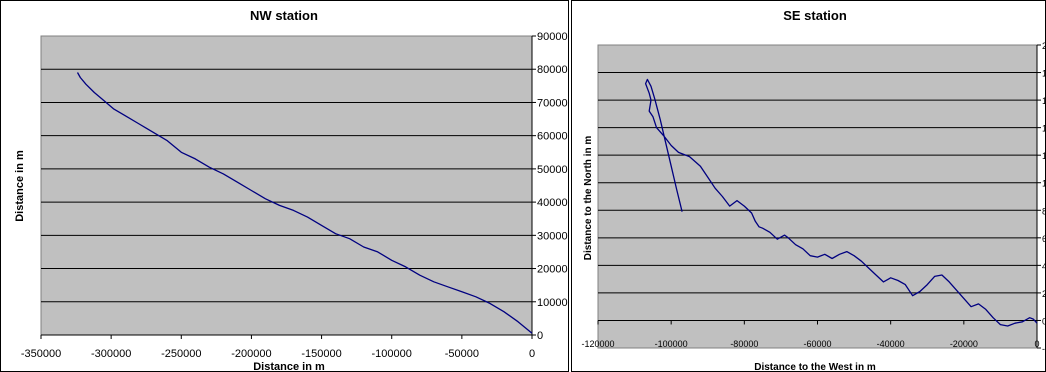 The width and height of the screenshot is (1046, 372). What do you see at coordinates (1044, 349) in the screenshot?
I see `y-tick-label: -2000` at bounding box center [1044, 349].